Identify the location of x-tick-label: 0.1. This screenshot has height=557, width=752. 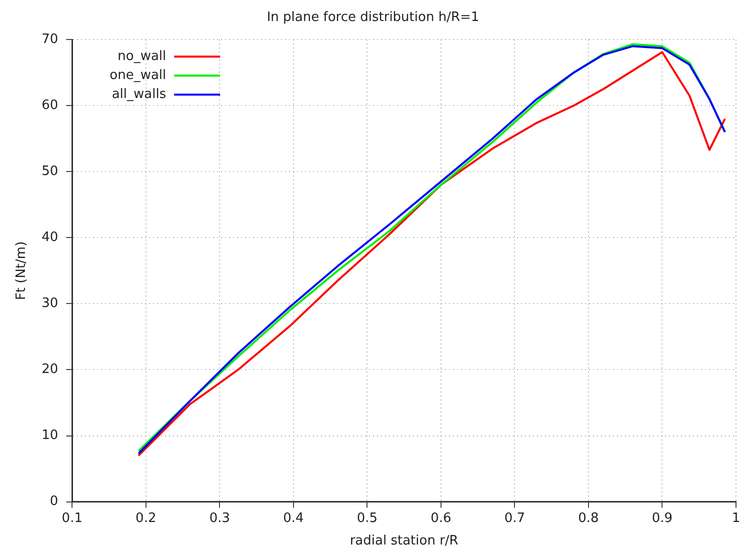
(72, 518).